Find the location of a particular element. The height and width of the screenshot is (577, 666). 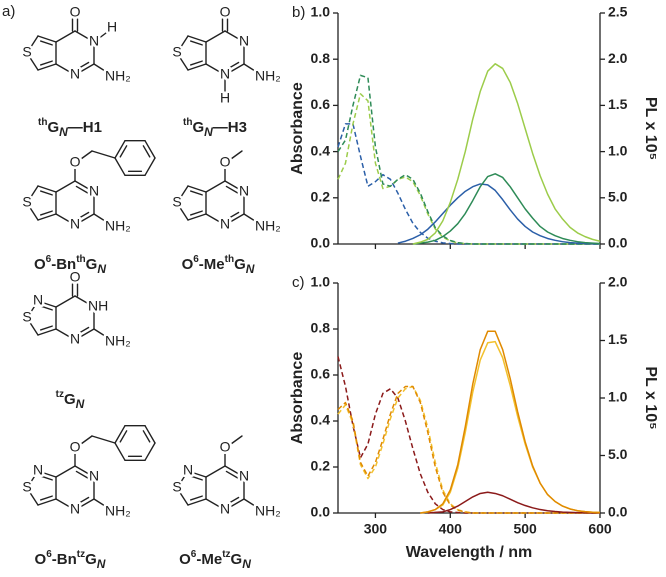

y2-tick-label: 1.5 is located at coordinates (618, 339).